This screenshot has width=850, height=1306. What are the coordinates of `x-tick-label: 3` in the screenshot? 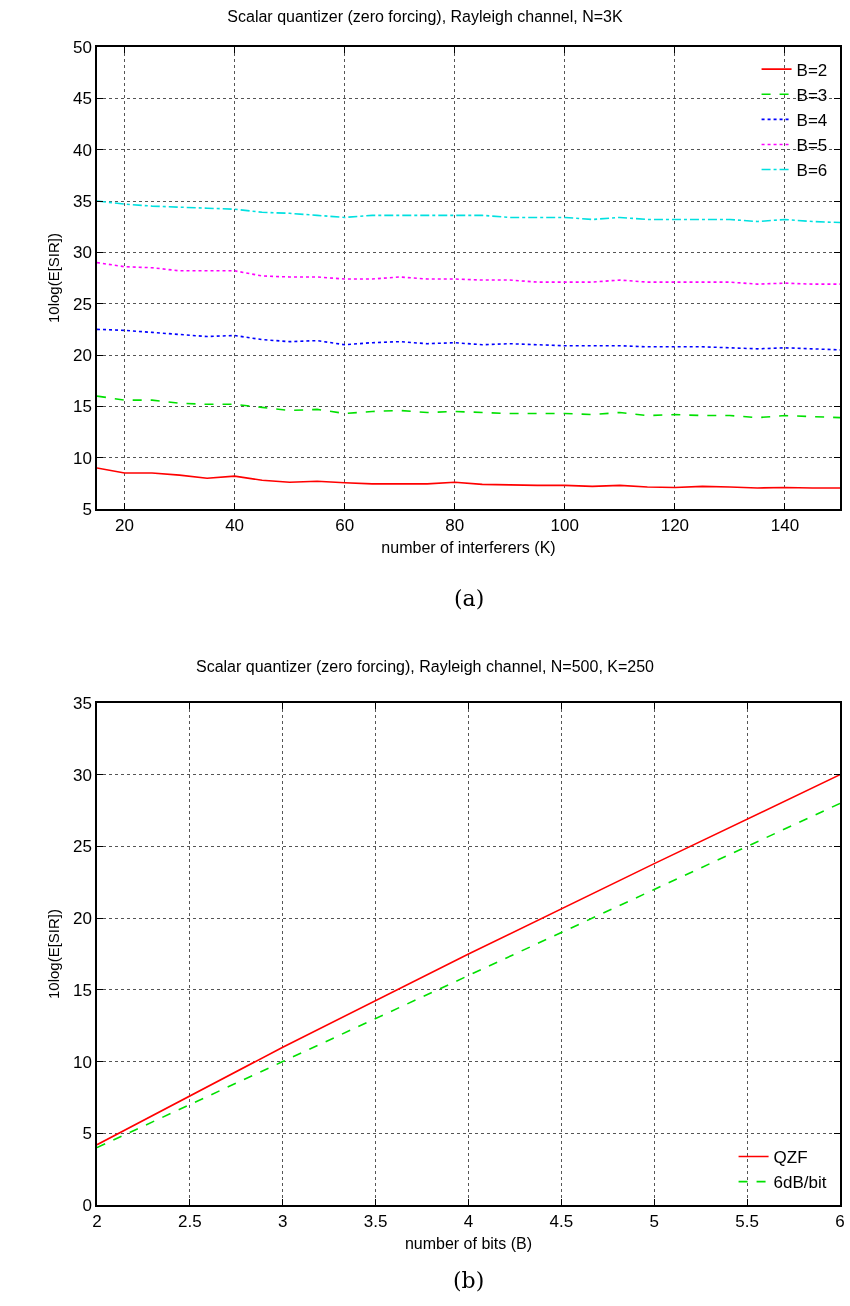 It's located at (283, 1222).